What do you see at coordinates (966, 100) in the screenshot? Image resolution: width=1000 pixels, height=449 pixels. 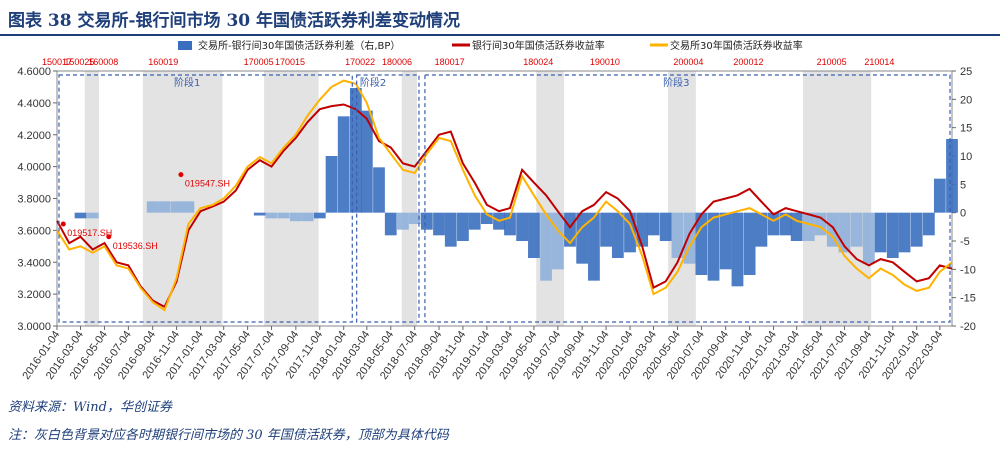 I see `y-right-tick-label: 20` at bounding box center [966, 100].